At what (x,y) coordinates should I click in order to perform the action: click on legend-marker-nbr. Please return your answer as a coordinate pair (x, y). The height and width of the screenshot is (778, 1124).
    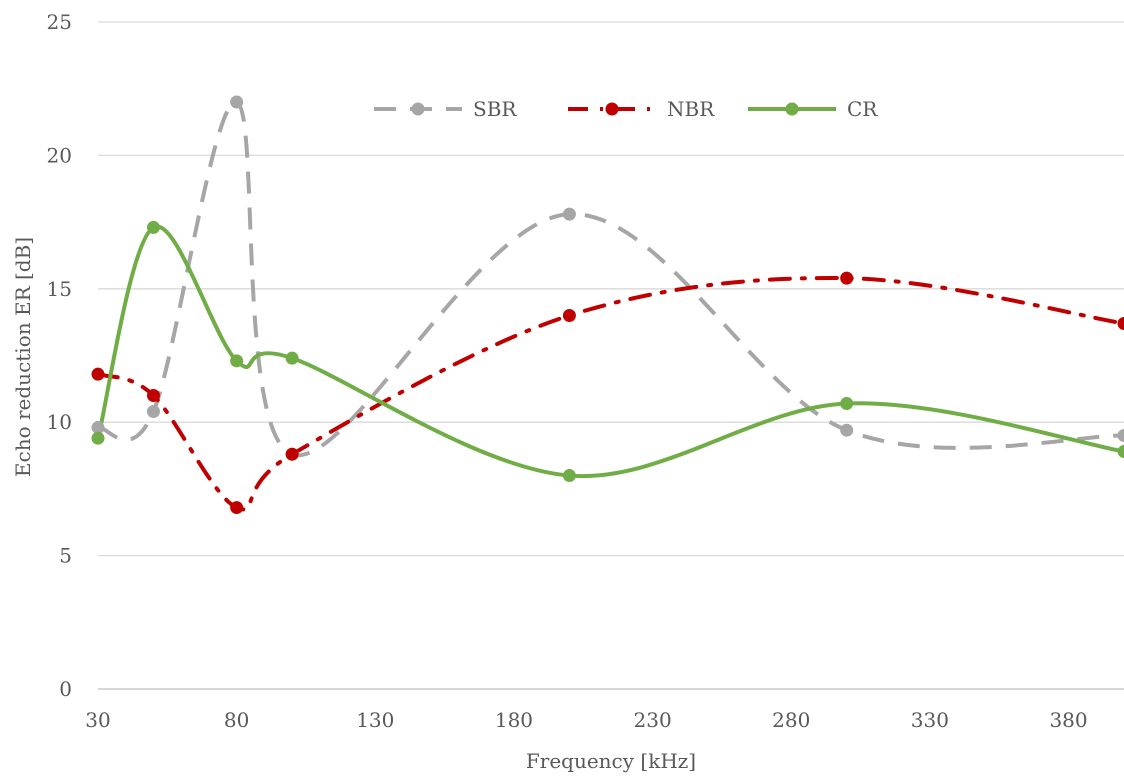
    Looking at the image, I should click on (612, 109).